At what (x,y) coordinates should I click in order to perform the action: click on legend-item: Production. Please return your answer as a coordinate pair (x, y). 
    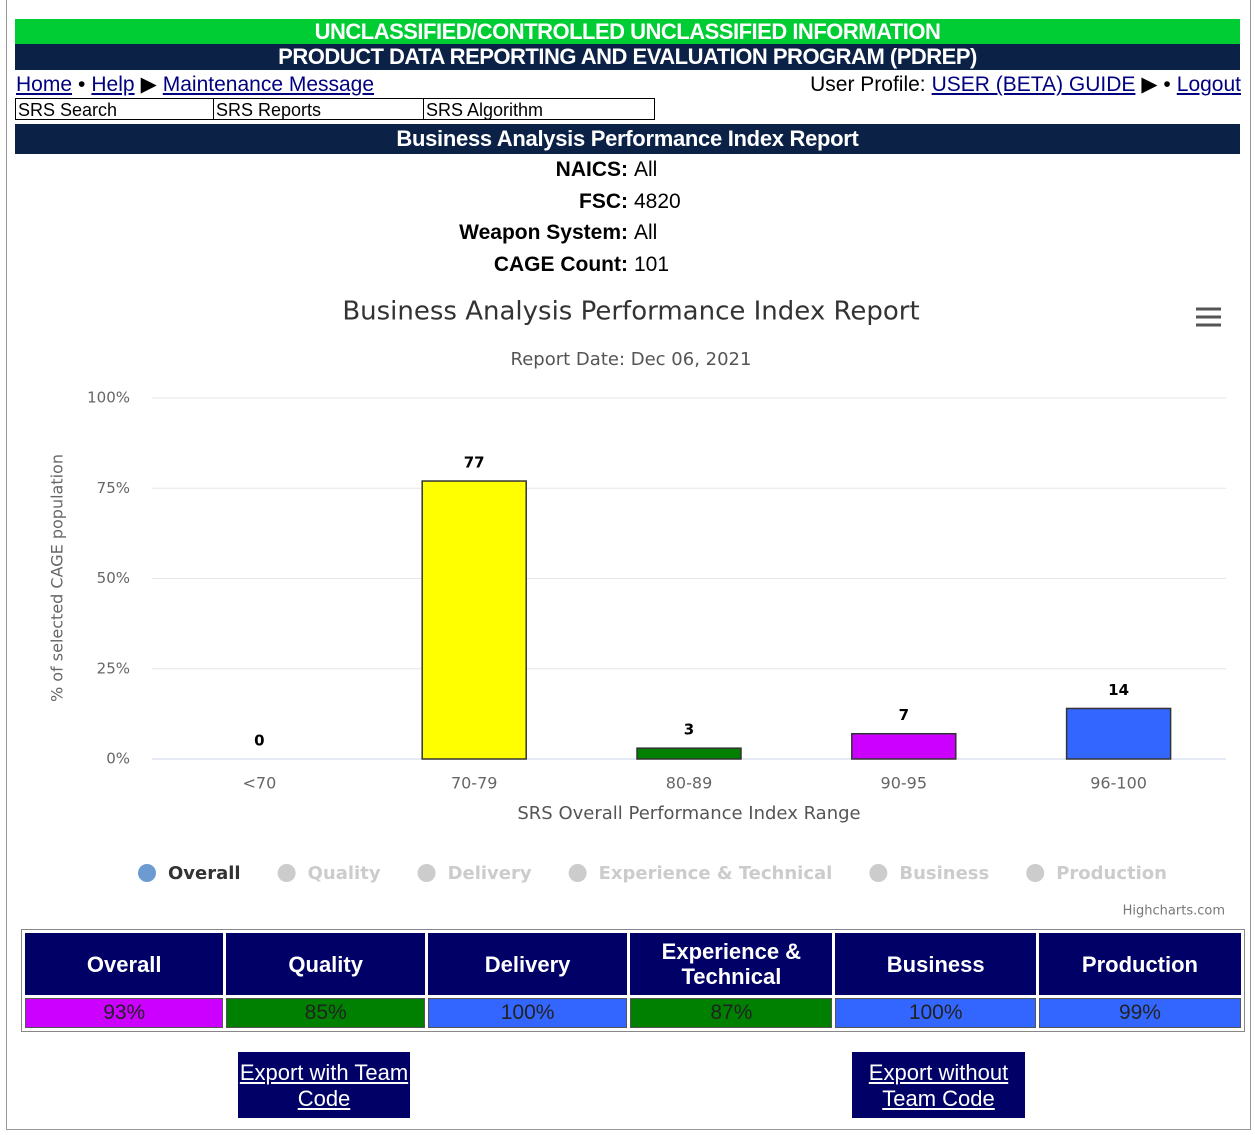
    Looking at the image, I should click on (1111, 873).